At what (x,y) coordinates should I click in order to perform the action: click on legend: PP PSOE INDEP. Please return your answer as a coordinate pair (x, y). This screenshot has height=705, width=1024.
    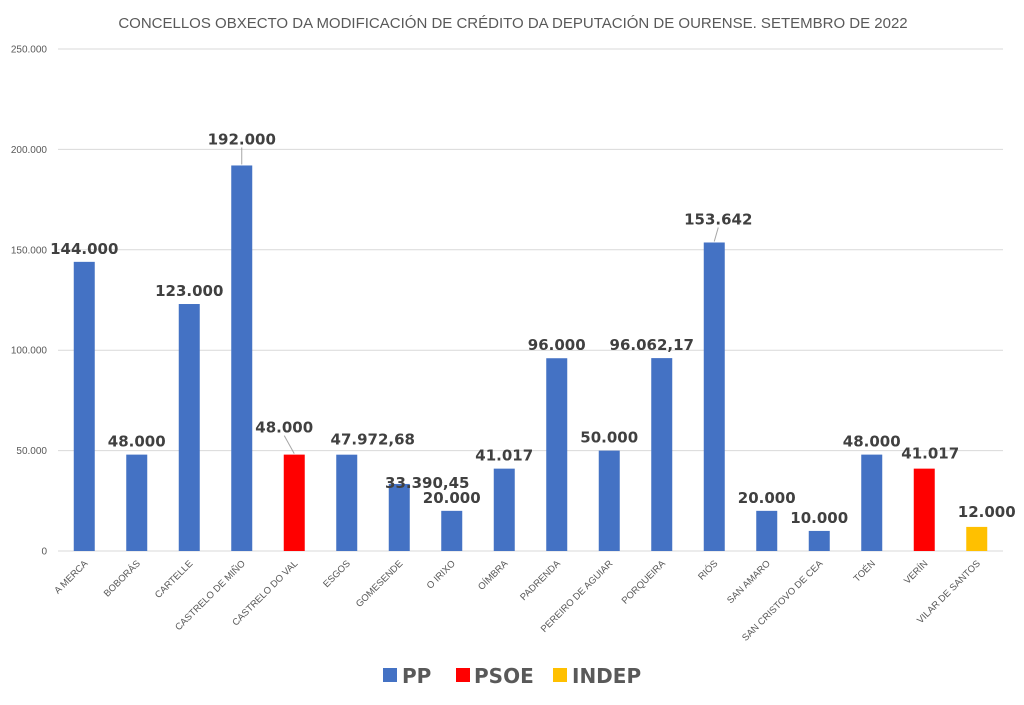
    Looking at the image, I should click on (512, 676).